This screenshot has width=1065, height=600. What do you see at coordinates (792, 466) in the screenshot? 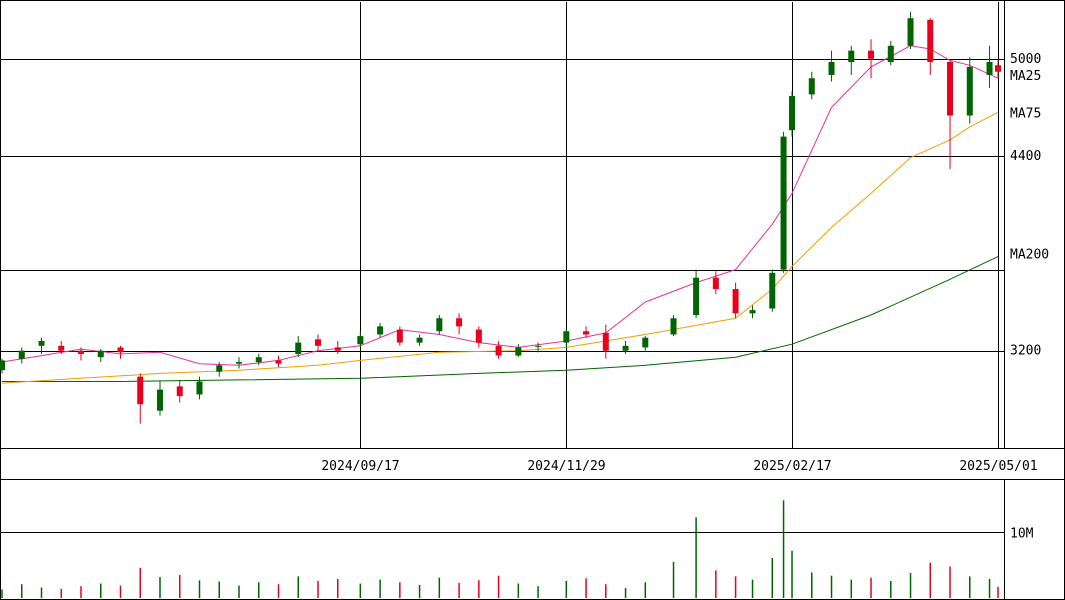
I see `x-tick-label: 2025/02/17` at bounding box center [792, 466].